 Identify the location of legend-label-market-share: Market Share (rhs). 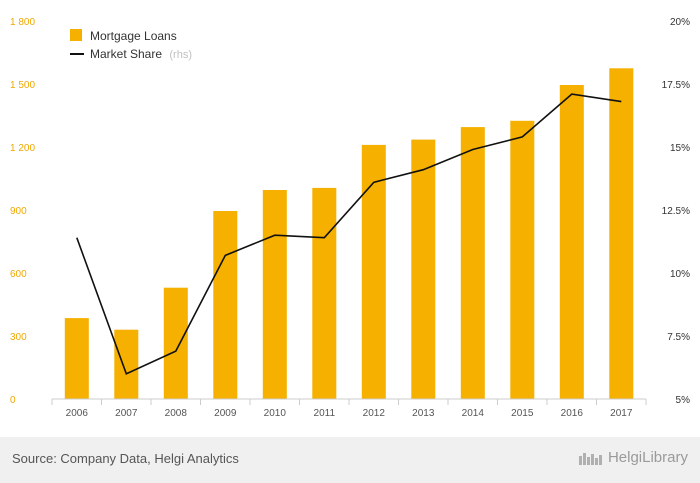
(141, 54).